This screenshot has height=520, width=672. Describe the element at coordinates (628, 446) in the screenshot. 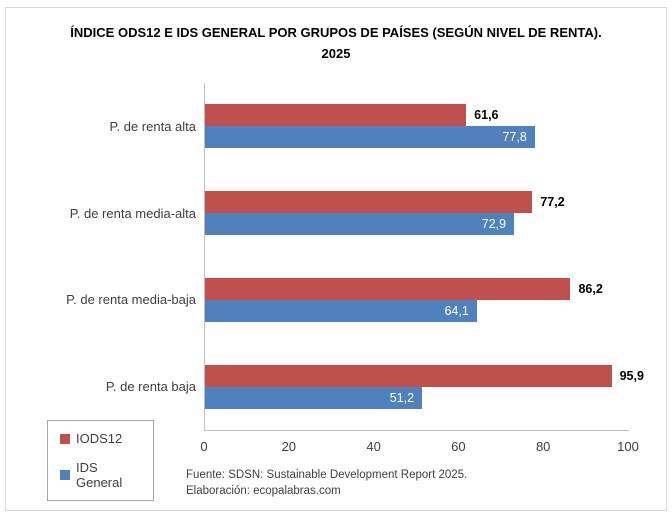

I see `x-tick-label: 100` at that location.